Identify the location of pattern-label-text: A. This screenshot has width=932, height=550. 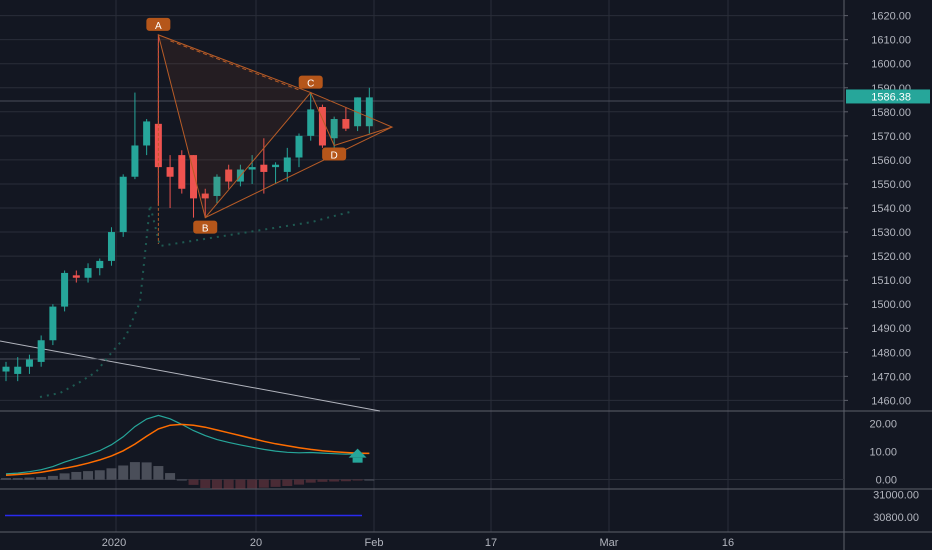
(158, 26).